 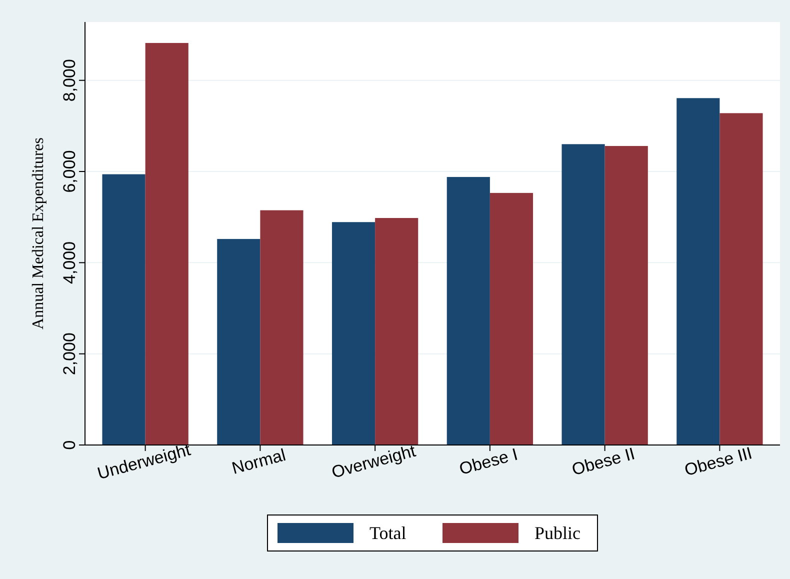 I want to click on y-tick-label: 6,000, so click(x=69, y=171).